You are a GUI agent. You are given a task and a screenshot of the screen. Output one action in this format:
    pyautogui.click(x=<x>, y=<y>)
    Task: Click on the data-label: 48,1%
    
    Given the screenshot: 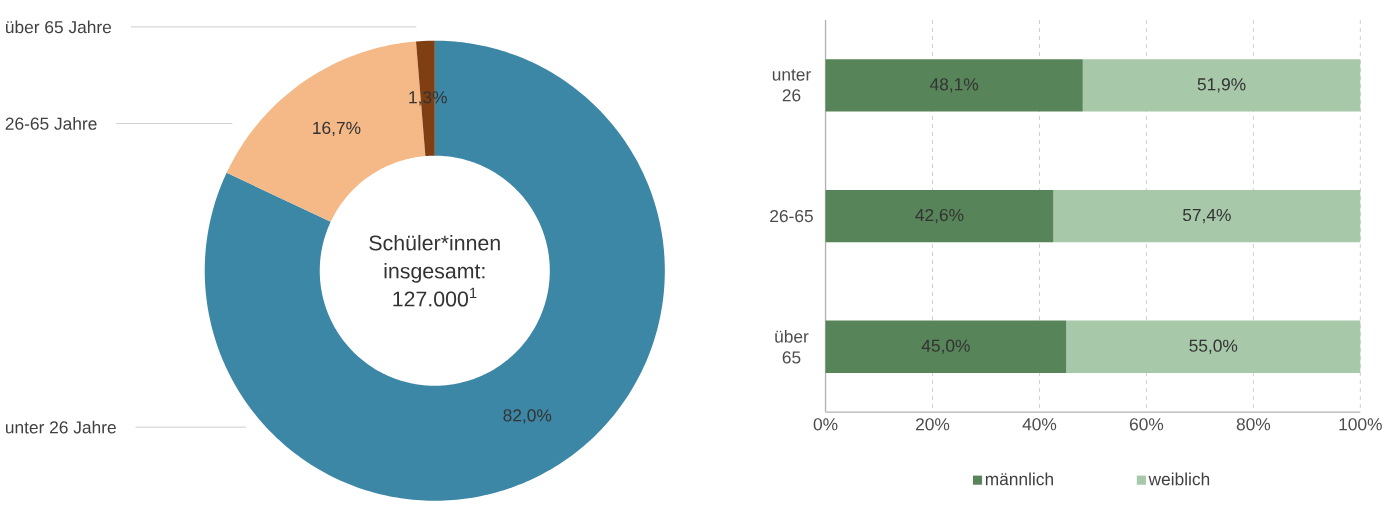 What is the action you would take?
    pyautogui.click(x=954, y=85)
    